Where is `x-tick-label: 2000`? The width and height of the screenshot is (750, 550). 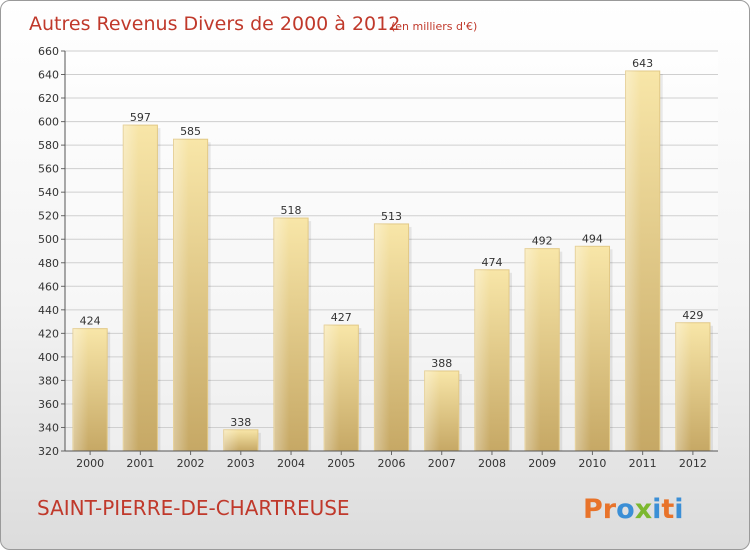
x-tick-label: 2000 is located at coordinates (90, 463).